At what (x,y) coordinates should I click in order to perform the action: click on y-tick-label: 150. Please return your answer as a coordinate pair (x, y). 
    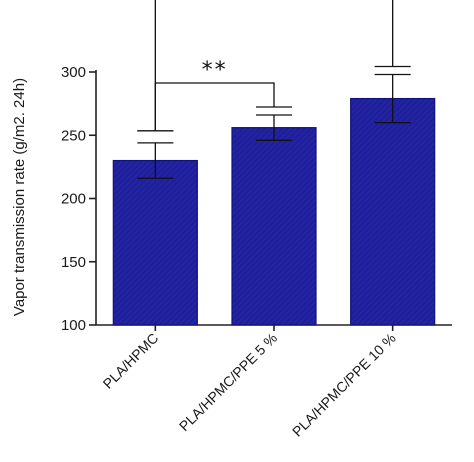
    Looking at the image, I should click on (73, 262).